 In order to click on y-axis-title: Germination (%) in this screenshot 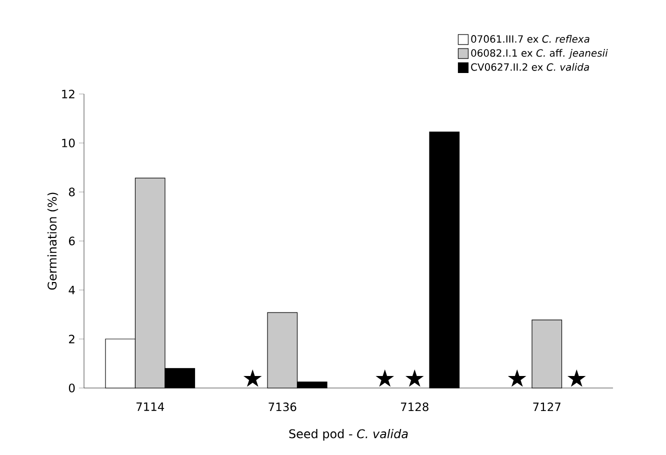, I will do `click(52, 241)`.